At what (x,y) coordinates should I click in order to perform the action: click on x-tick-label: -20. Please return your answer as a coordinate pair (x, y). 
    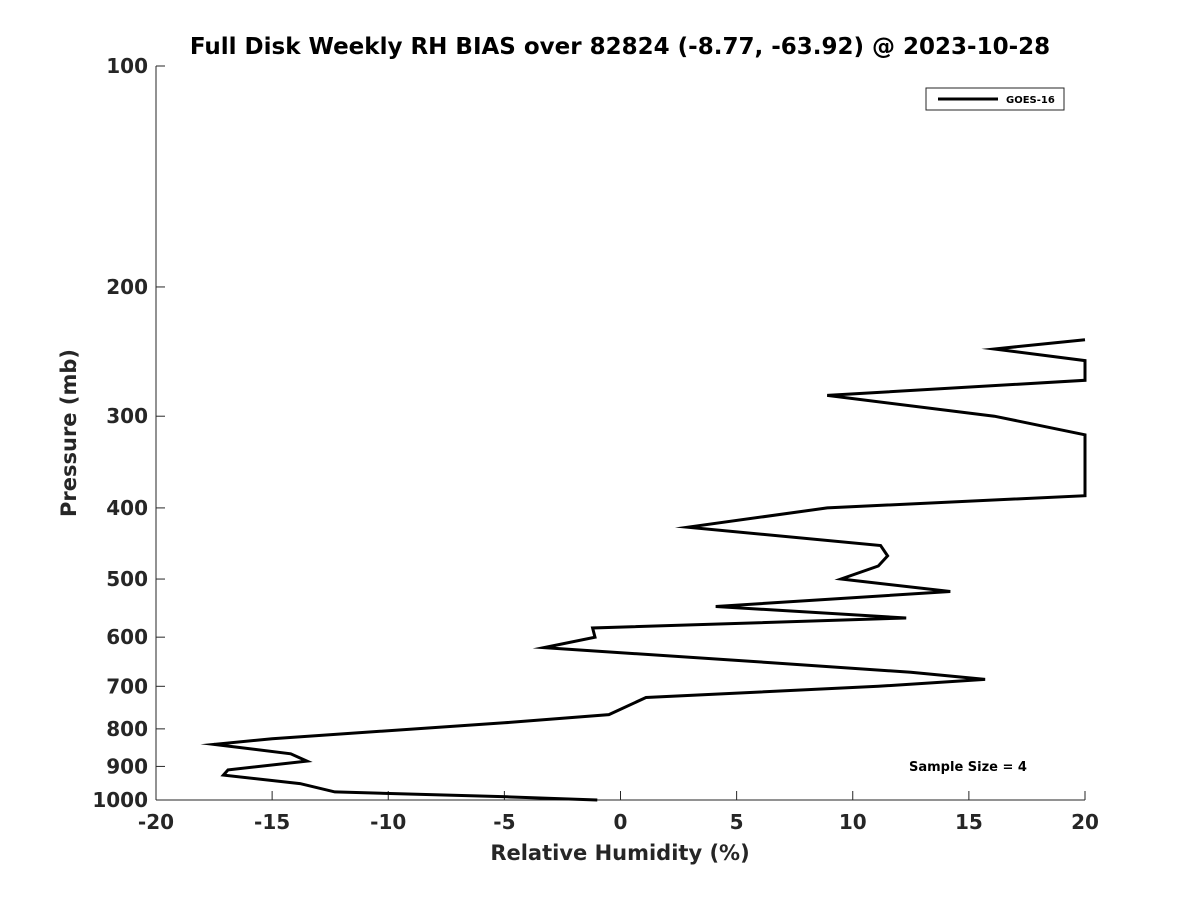
    Looking at the image, I should click on (156, 822).